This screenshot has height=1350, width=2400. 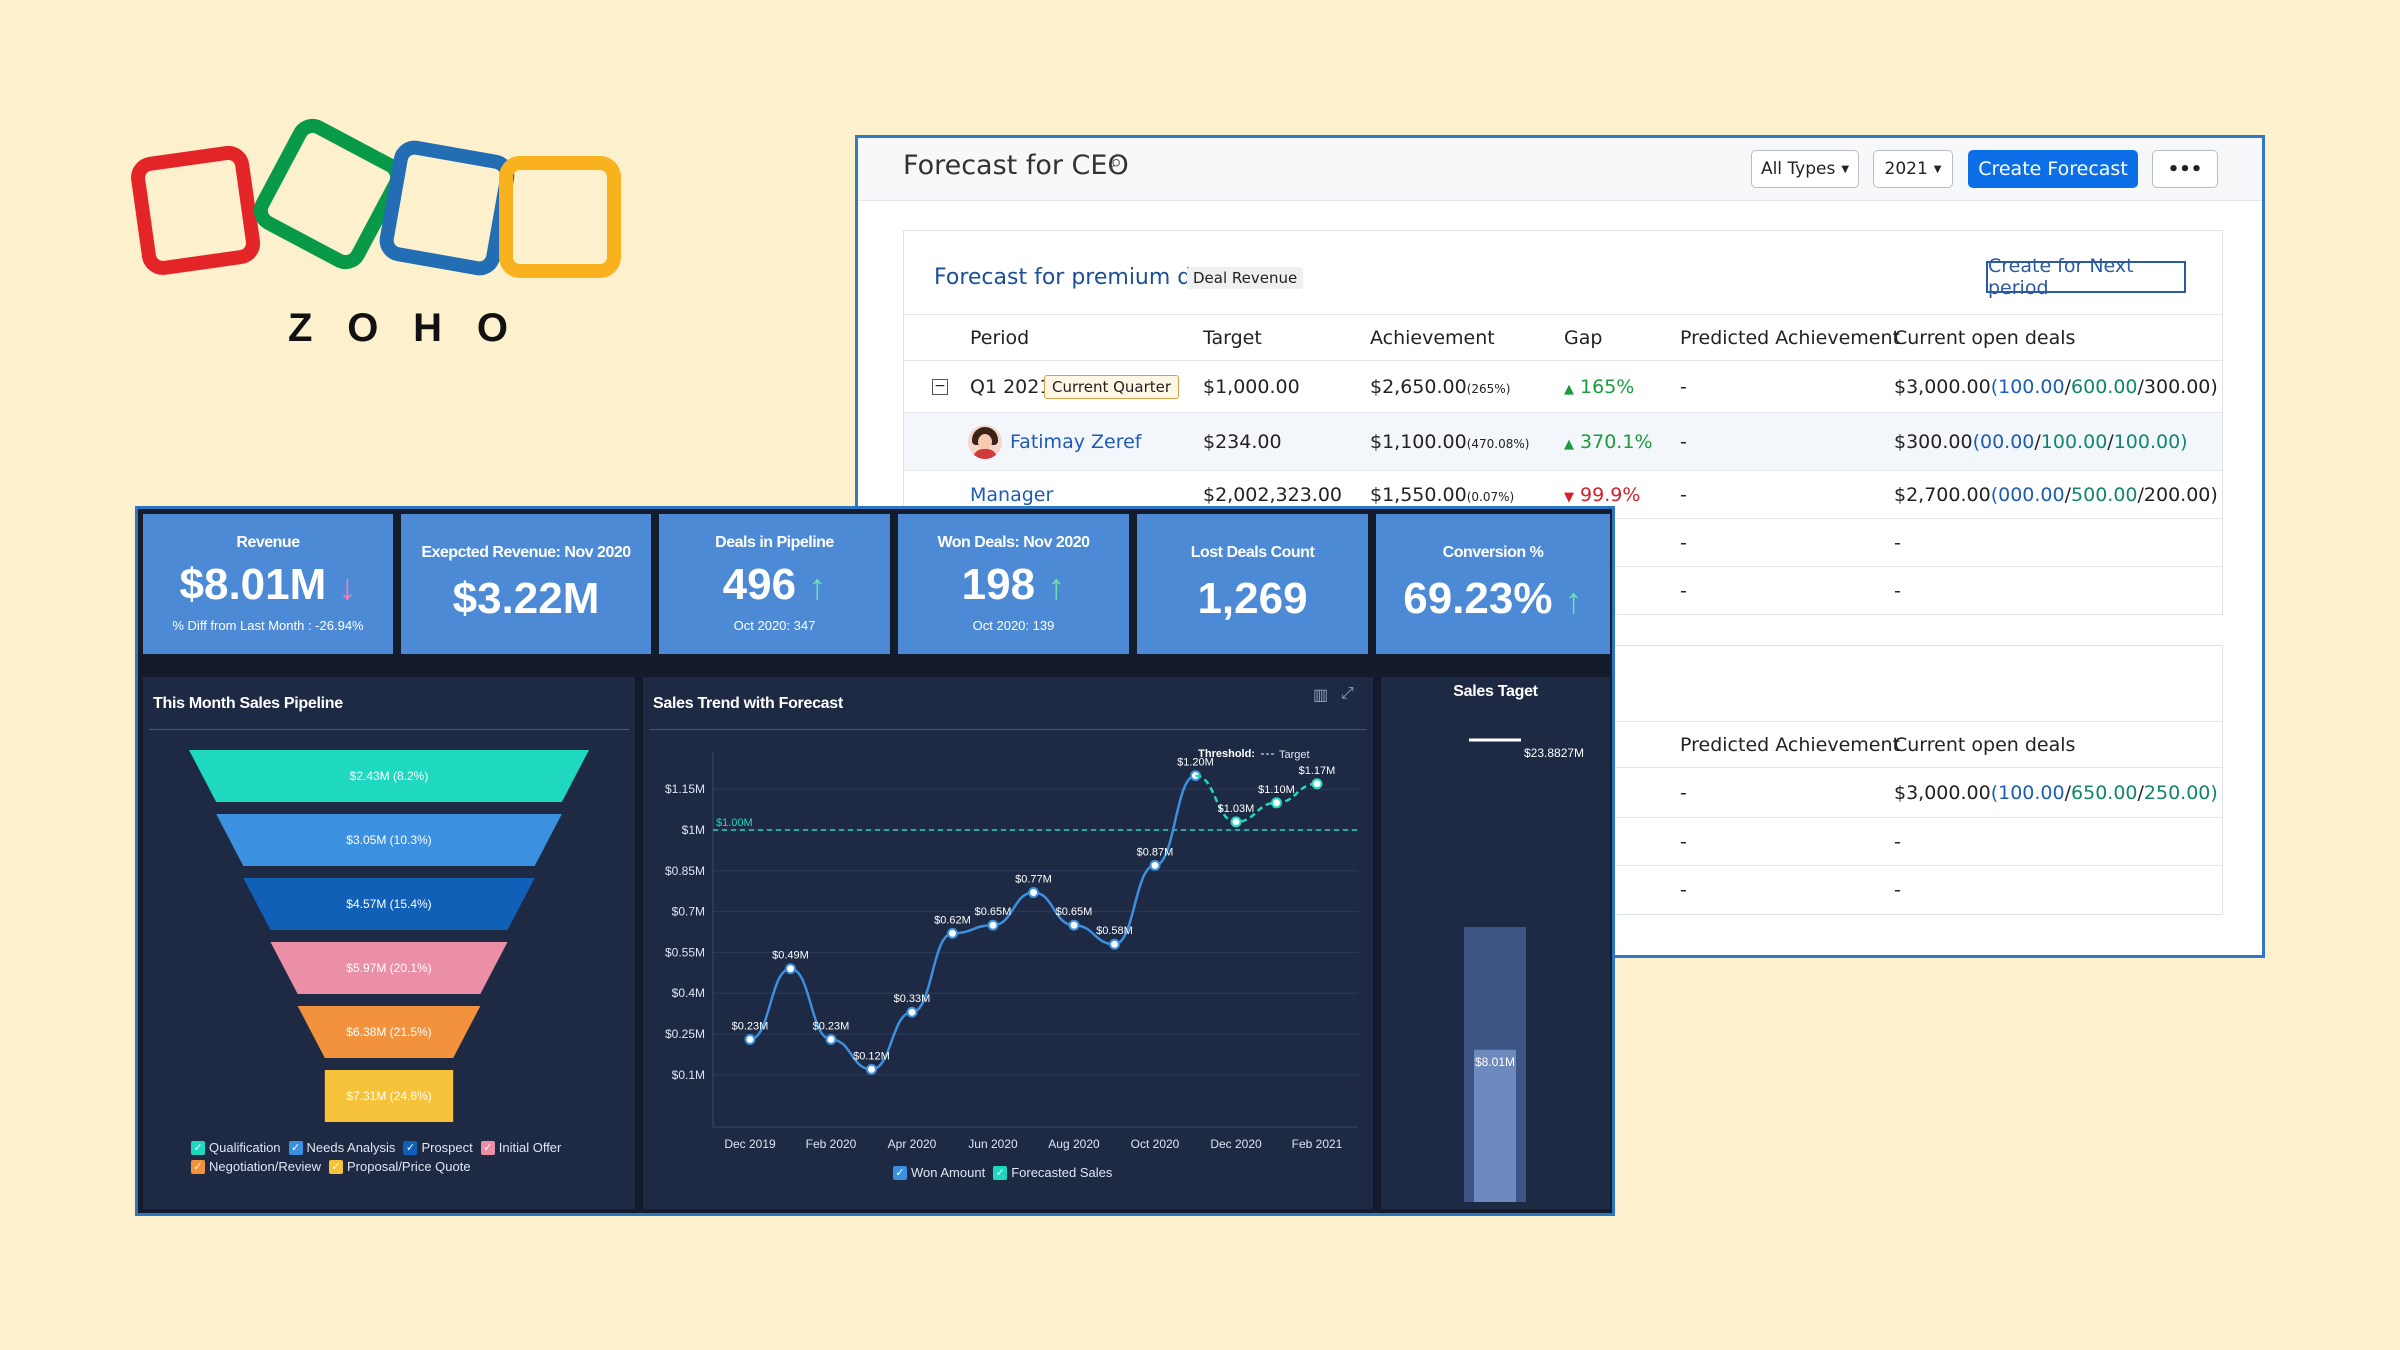 What do you see at coordinates (1069, 277) in the screenshot?
I see `forecast-card-title: Forecast for premium de` at bounding box center [1069, 277].